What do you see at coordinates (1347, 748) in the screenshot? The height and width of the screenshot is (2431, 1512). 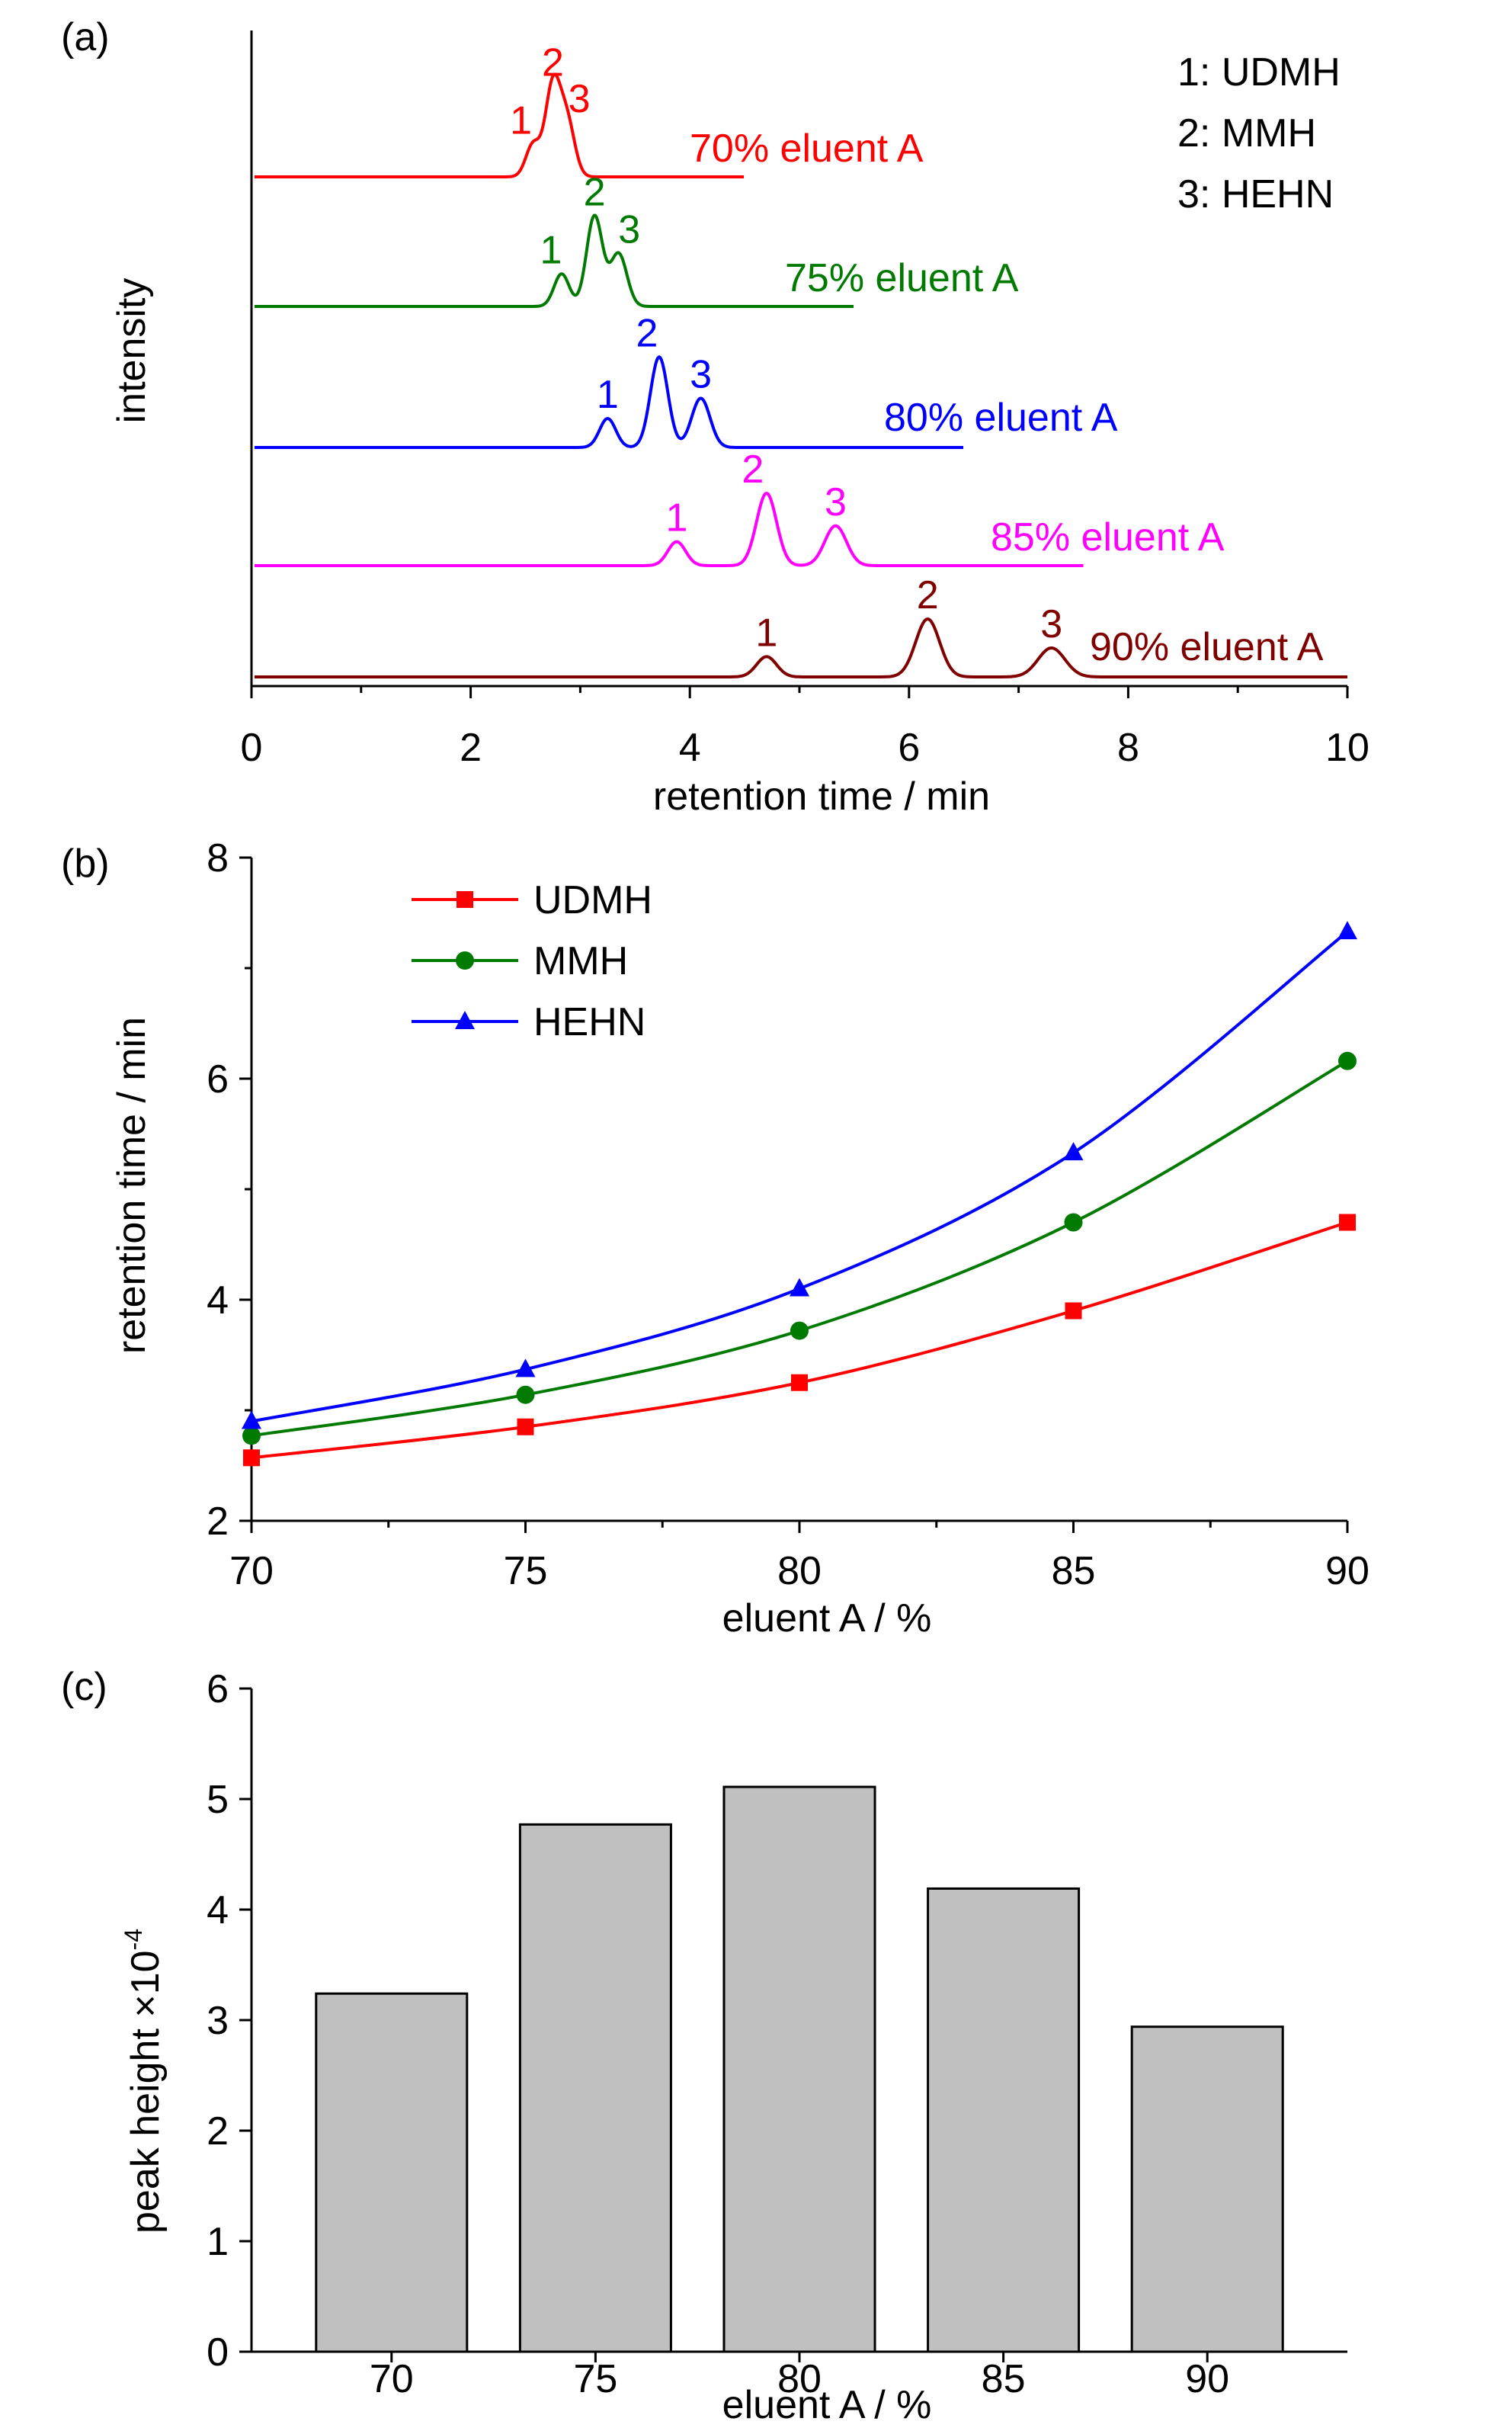 I see `panel-a-x-tick-label: 10` at bounding box center [1347, 748].